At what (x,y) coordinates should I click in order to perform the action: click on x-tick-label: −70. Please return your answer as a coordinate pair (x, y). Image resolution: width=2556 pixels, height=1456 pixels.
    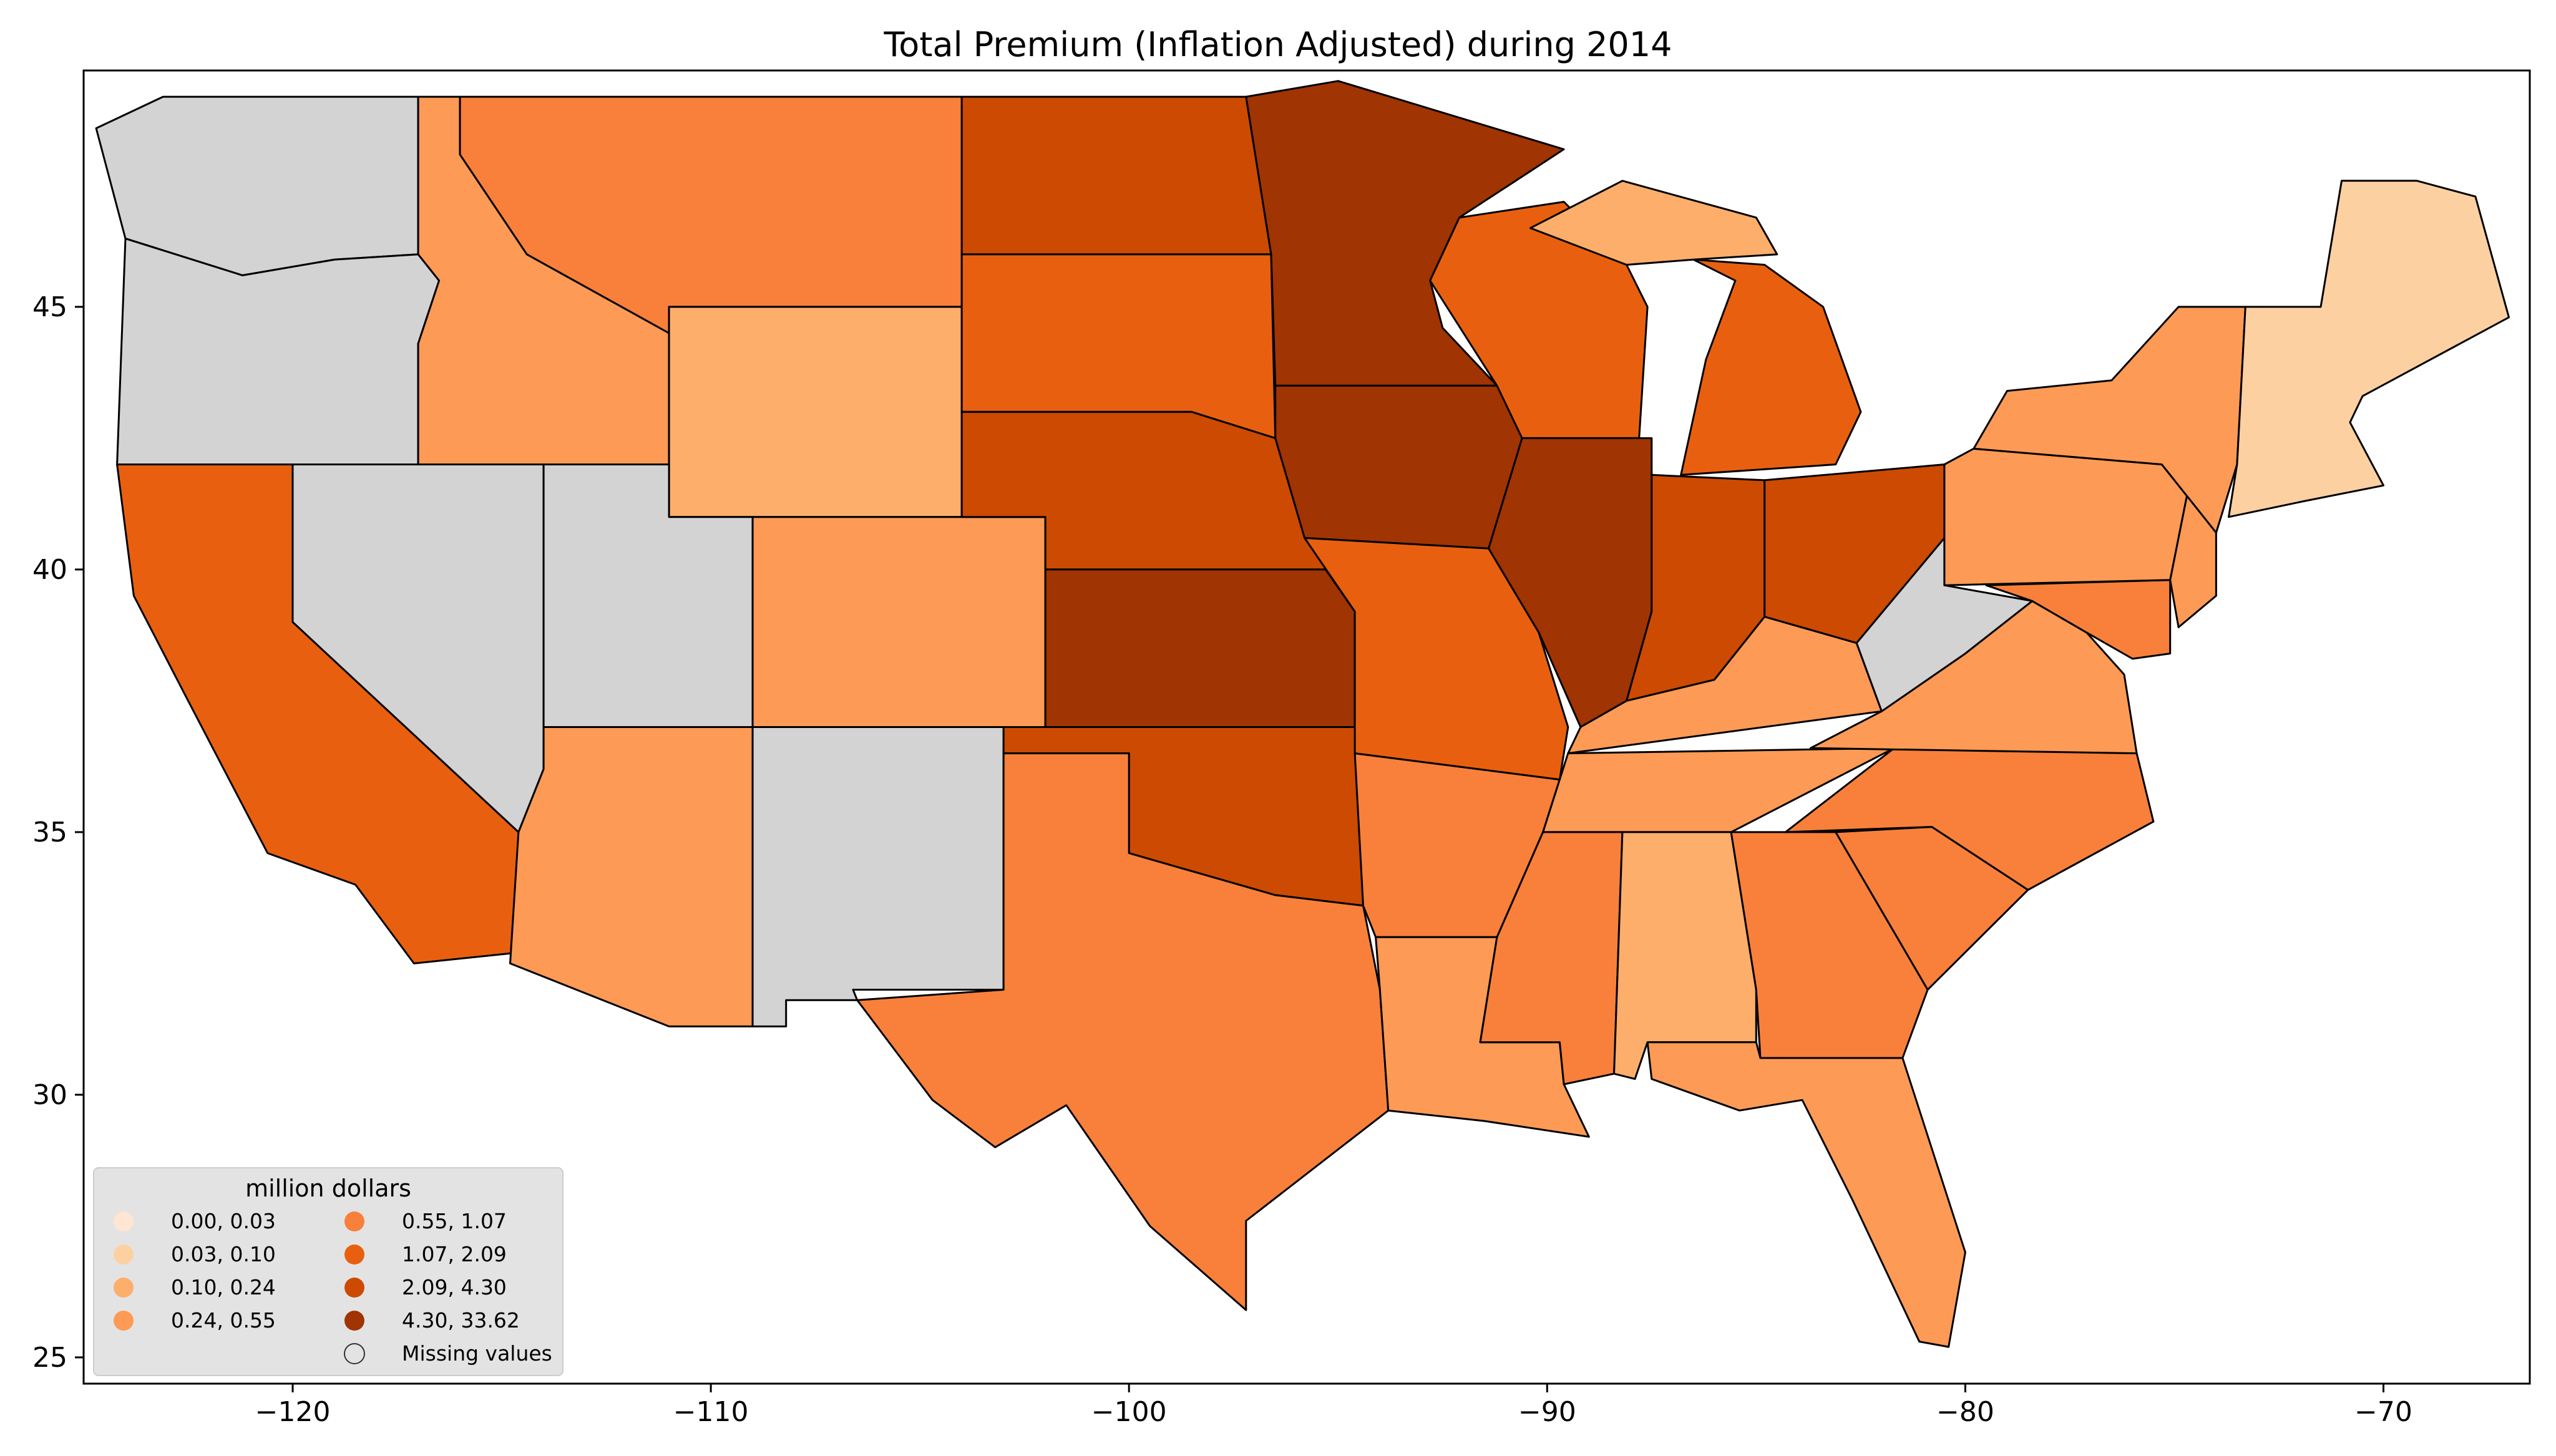
    Looking at the image, I should click on (2383, 1412).